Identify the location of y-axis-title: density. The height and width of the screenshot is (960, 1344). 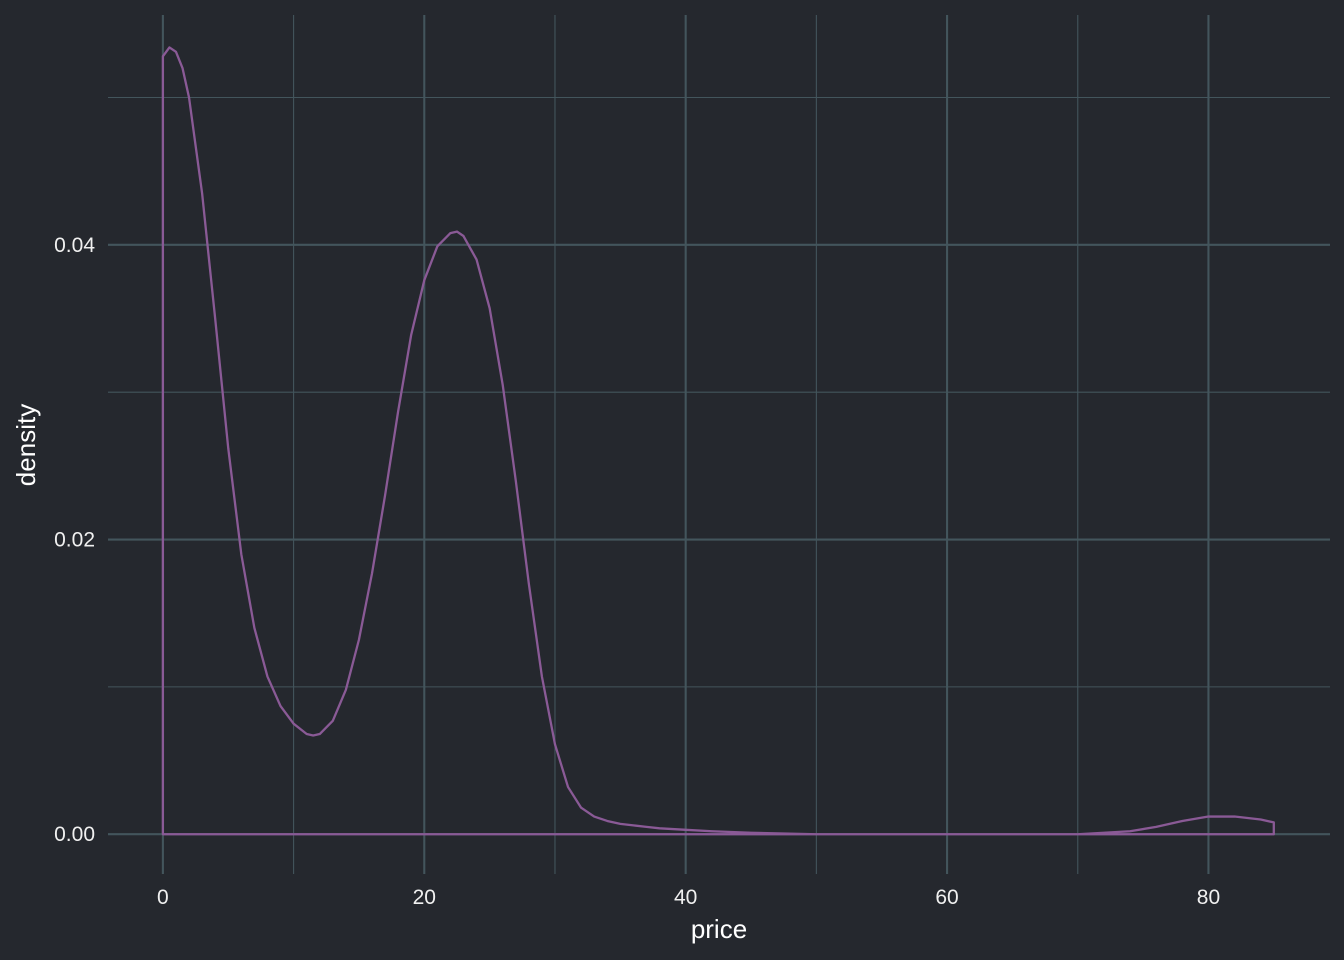
(26, 445).